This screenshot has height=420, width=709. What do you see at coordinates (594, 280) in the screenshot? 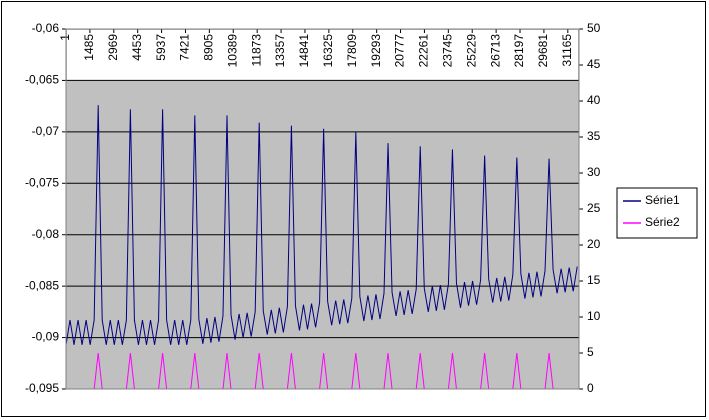
I see `y2-tick-label: 15` at bounding box center [594, 280].